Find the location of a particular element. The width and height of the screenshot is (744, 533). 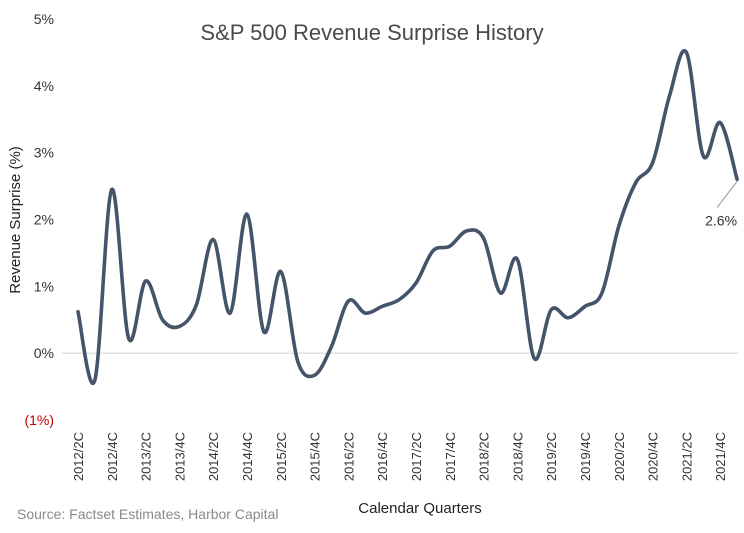

x-tick-label: 2021/4C is located at coordinates (720, 456).